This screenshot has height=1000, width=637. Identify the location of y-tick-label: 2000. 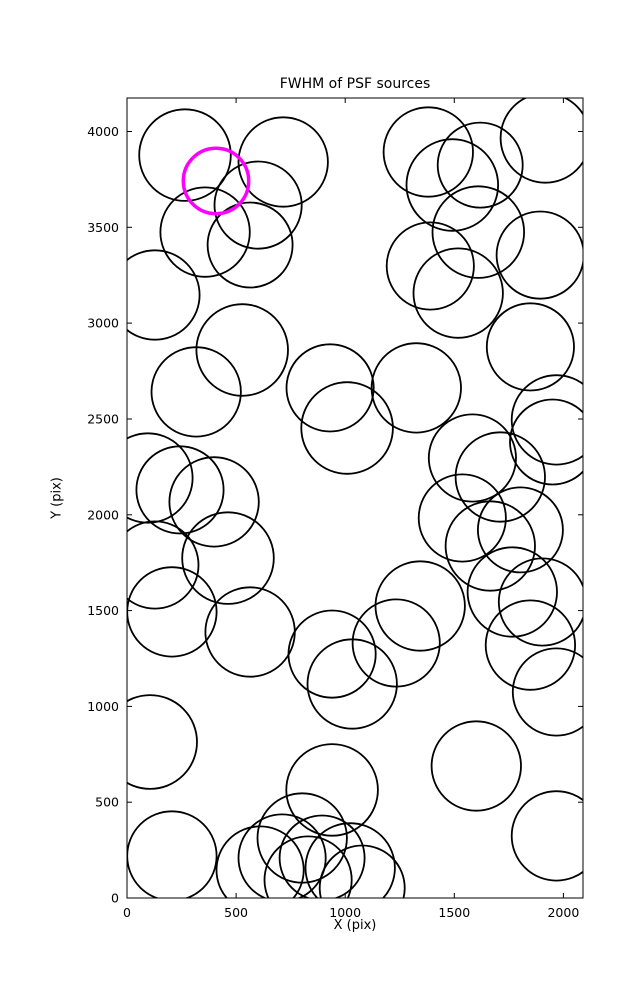
(103, 514).